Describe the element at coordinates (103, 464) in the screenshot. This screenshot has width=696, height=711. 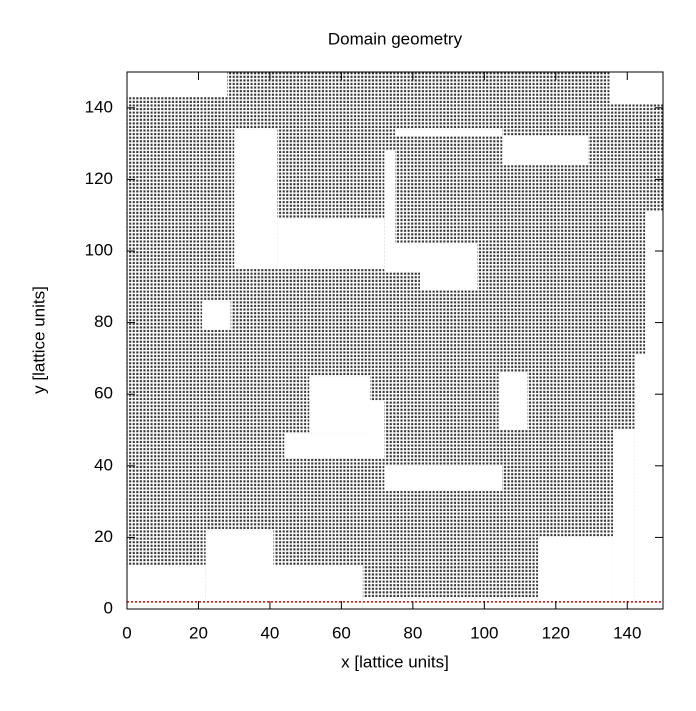
I see `y-tick-label: 40` at that location.